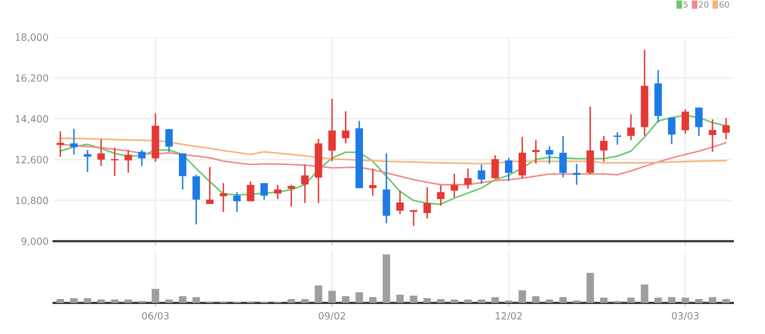  I want to click on legend-label: 20, so click(703, 4).